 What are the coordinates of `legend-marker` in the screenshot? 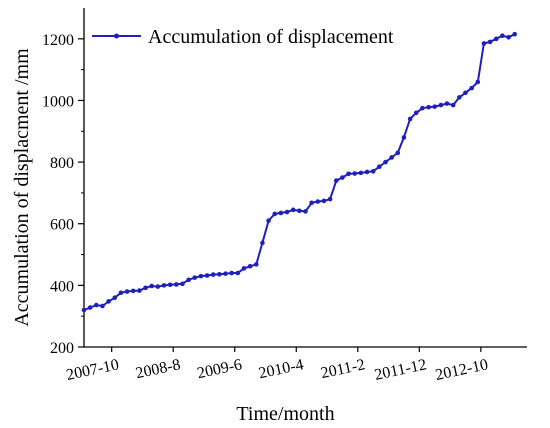 It's located at (116, 36).